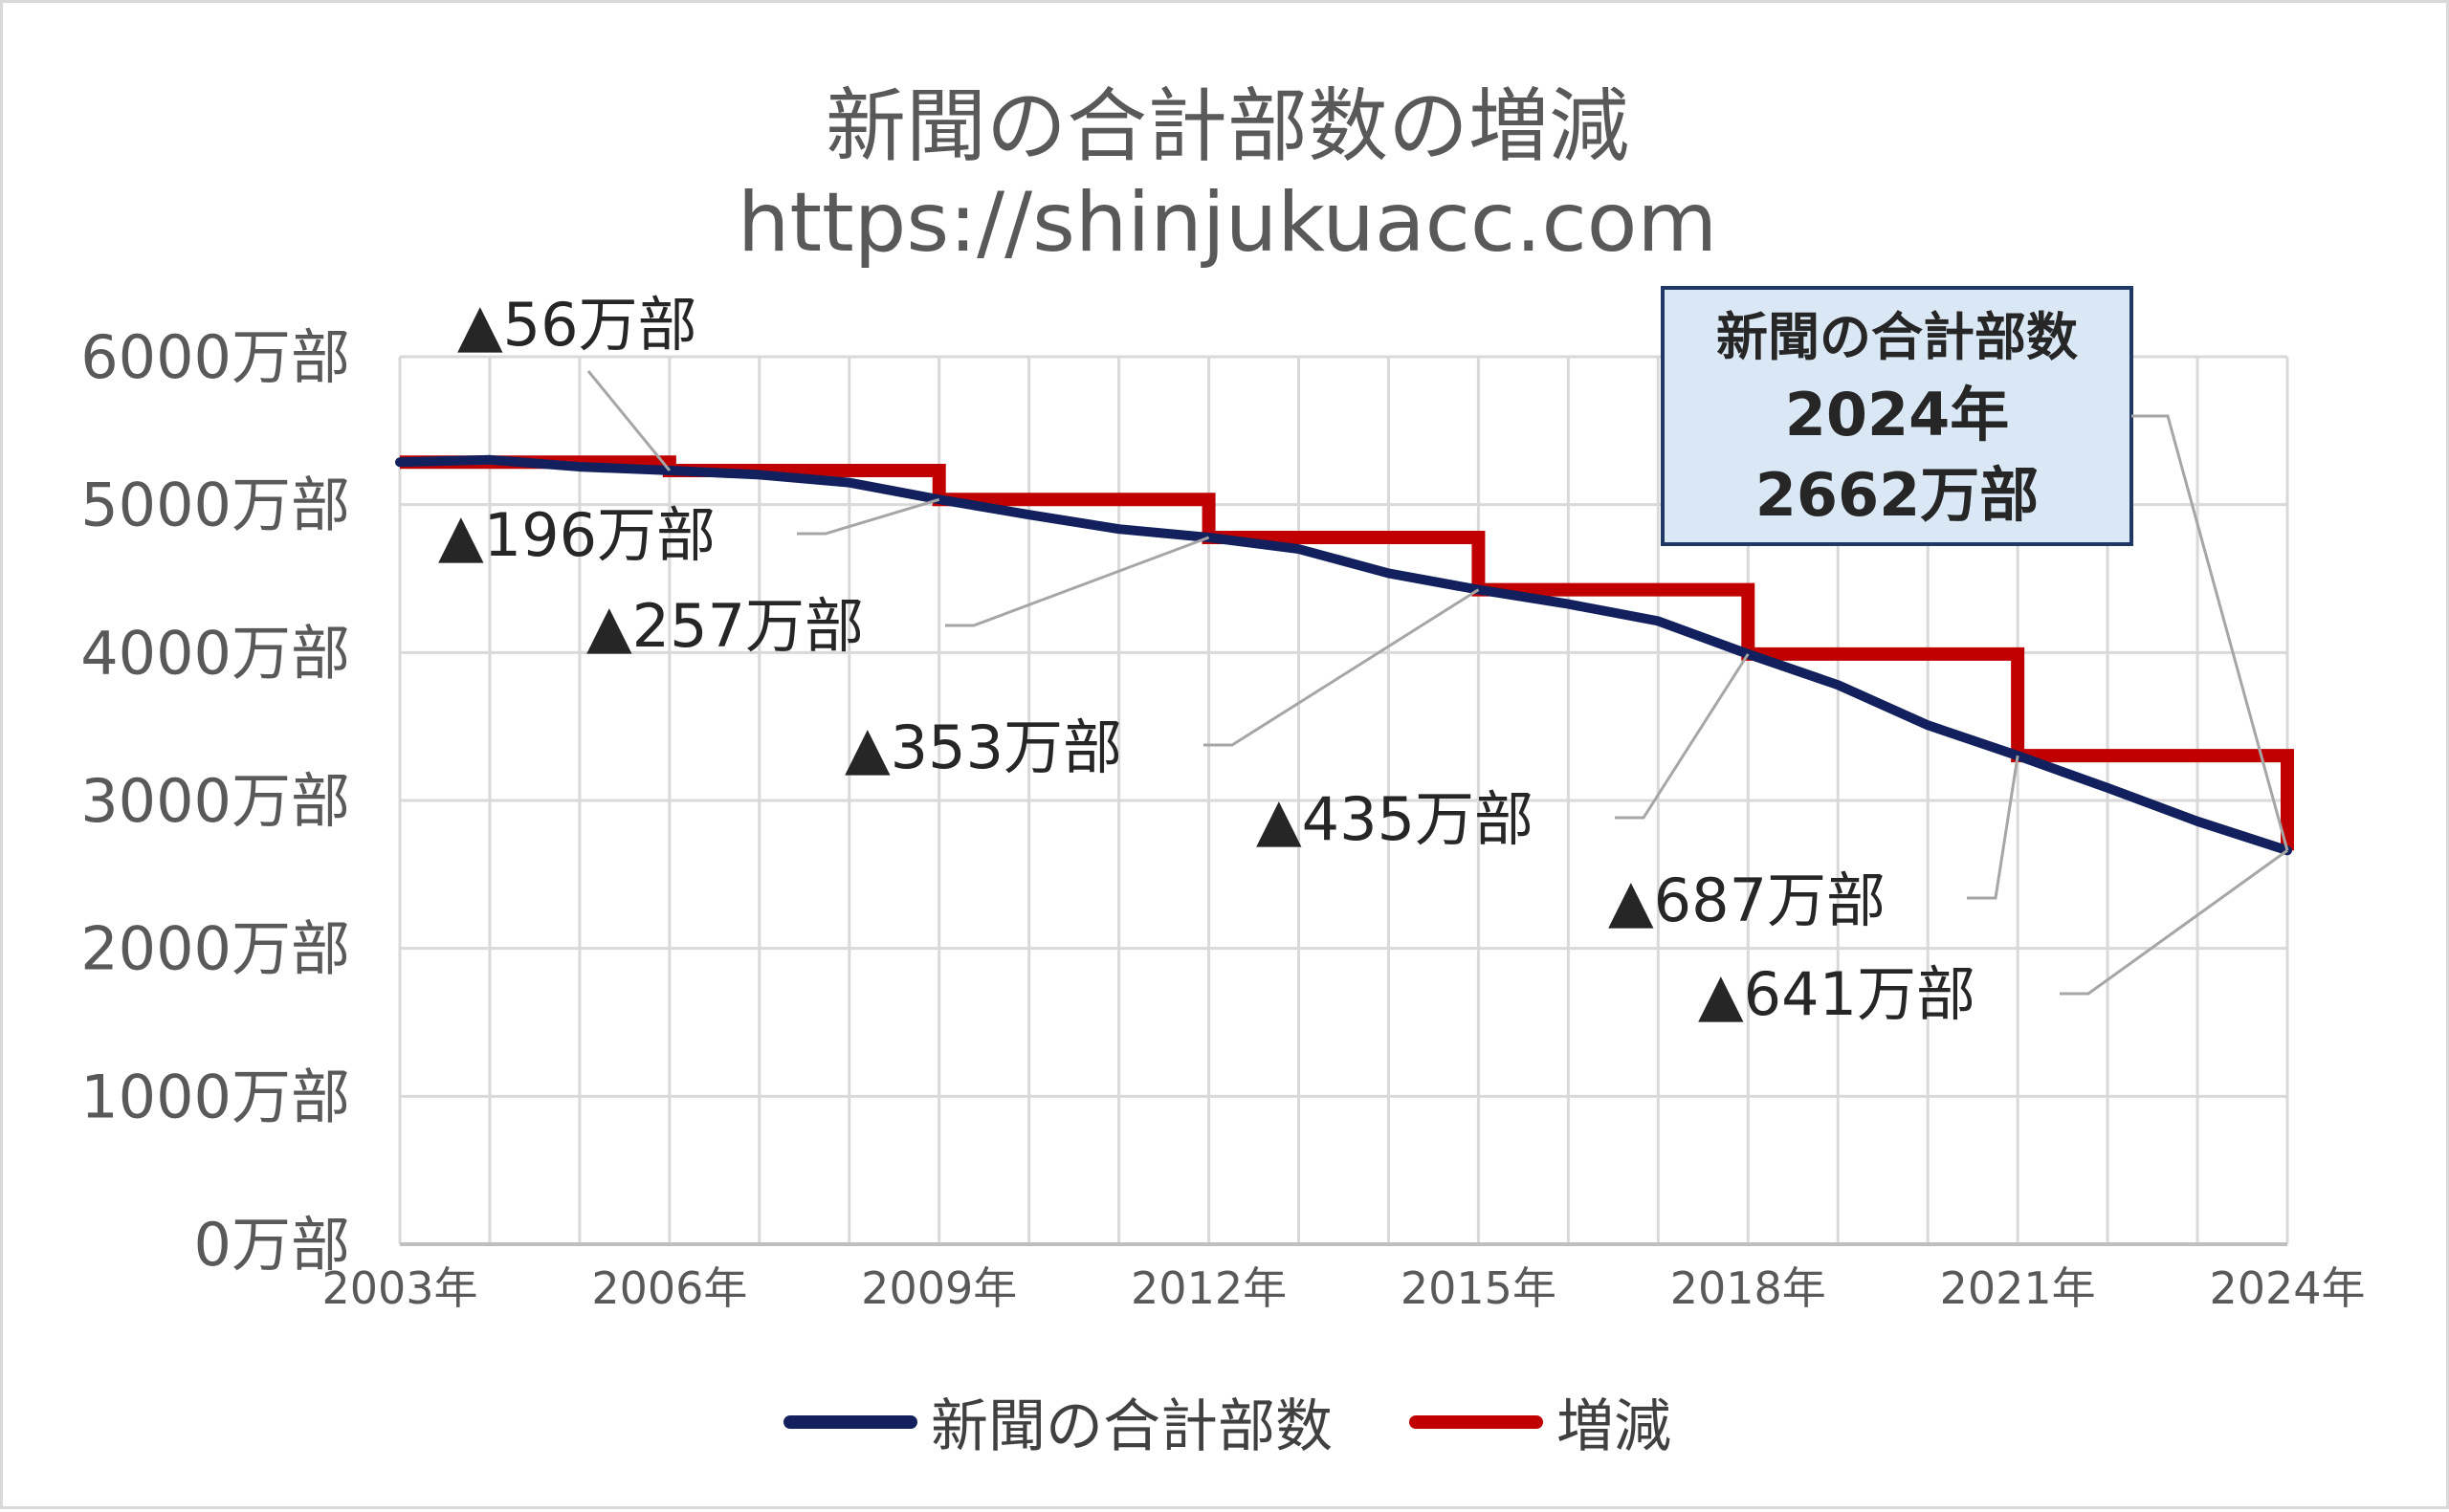 The width and height of the screenshot is (2449, 1512). I want to click on x-tick-label: 2006年, so click(669, 1288).